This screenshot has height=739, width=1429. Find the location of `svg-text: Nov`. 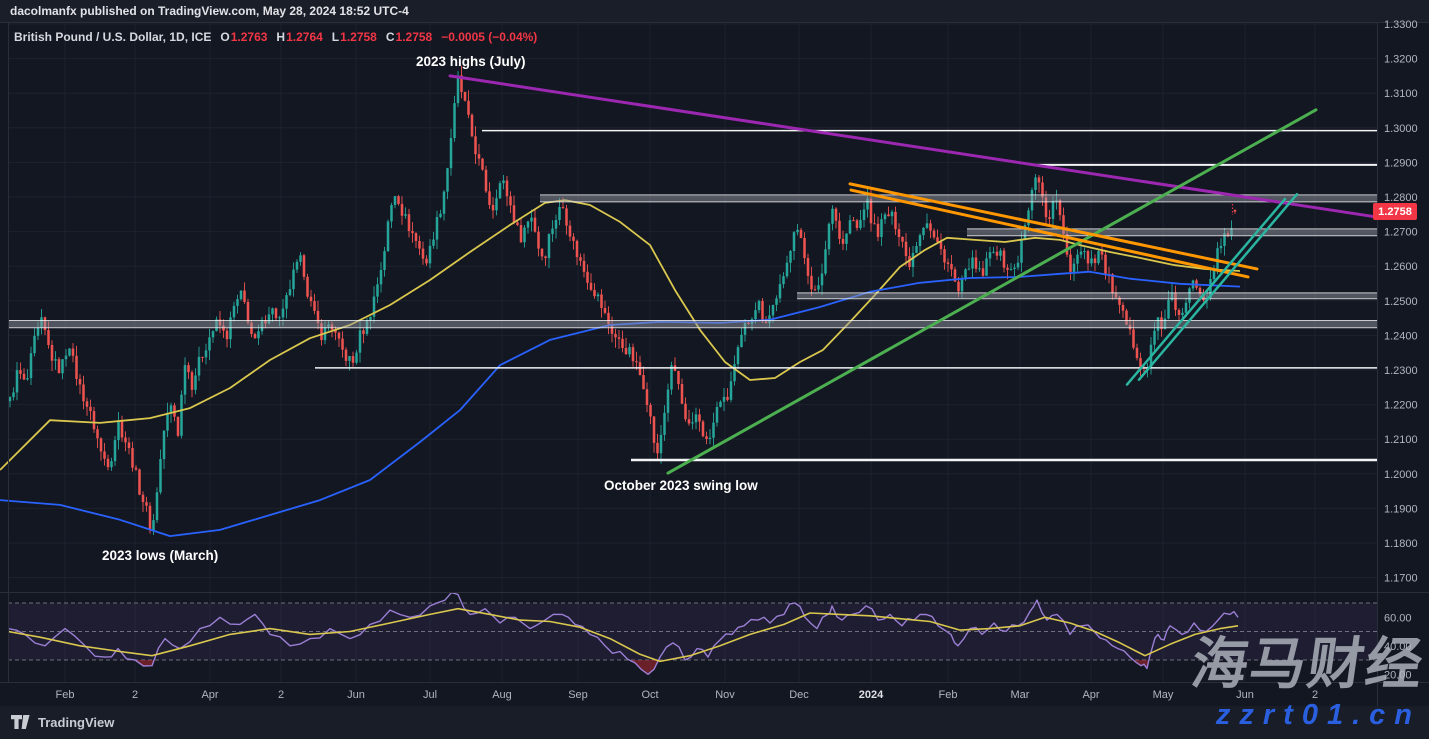

svg-text: Nov is located at coordinates (725, 695).